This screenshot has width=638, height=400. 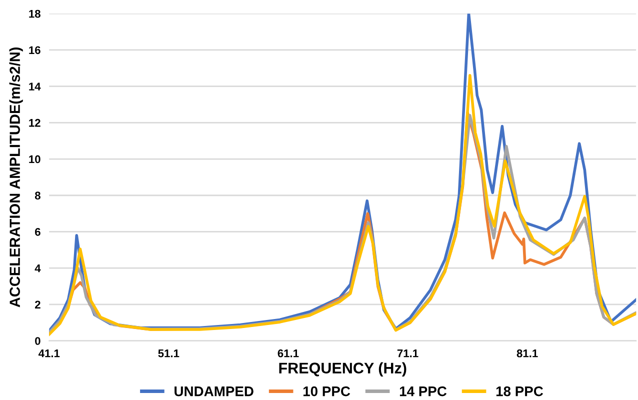 What do you see at coordinates (37, 196) in the screenshot?
I see `y-tick-label: 8` at bounding box center [37, 196].